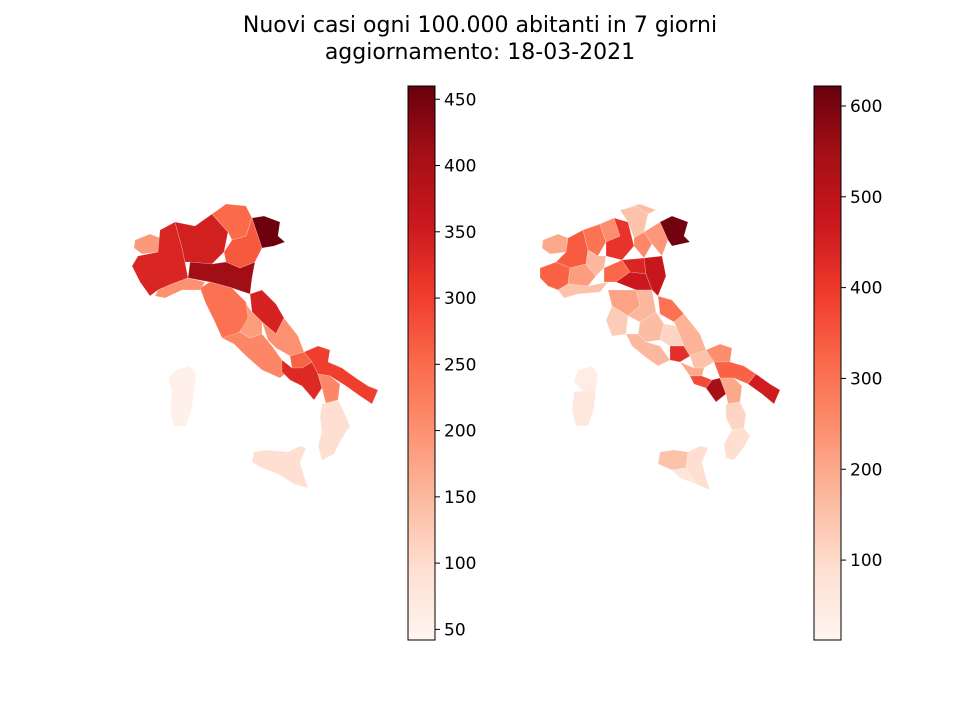  What do you see at coordinates (182, 396) in the screenshot?
I see `region-sardegna` at bounding box center [182, 396].